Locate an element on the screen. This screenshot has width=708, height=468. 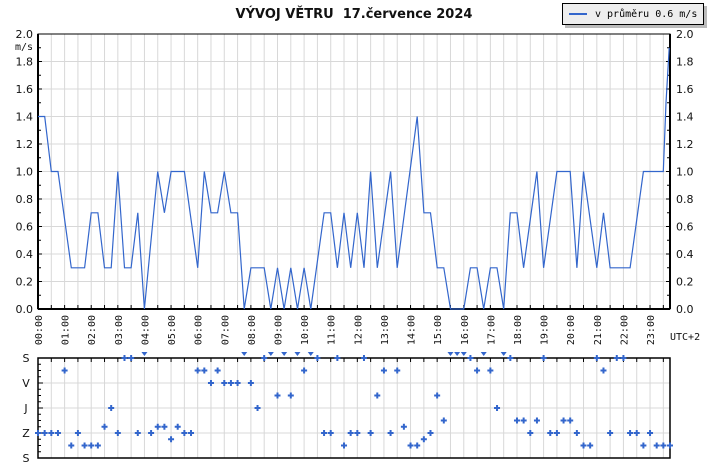
x-tick-label: 21:00 is located at coordinates (598, 330).